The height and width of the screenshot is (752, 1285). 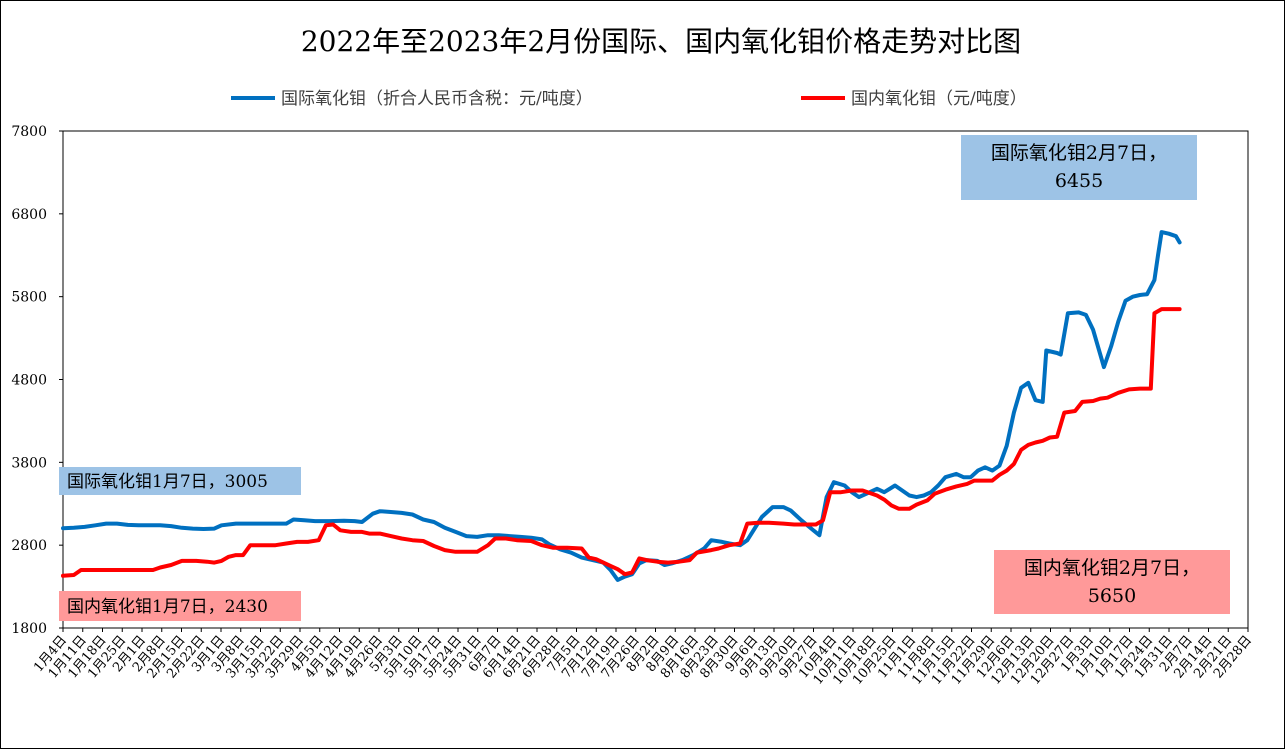 What do you see at coordinates (29, 132) in the screenshot?
I see `y-tick-label: 7800` at bounding box center [29, 132].